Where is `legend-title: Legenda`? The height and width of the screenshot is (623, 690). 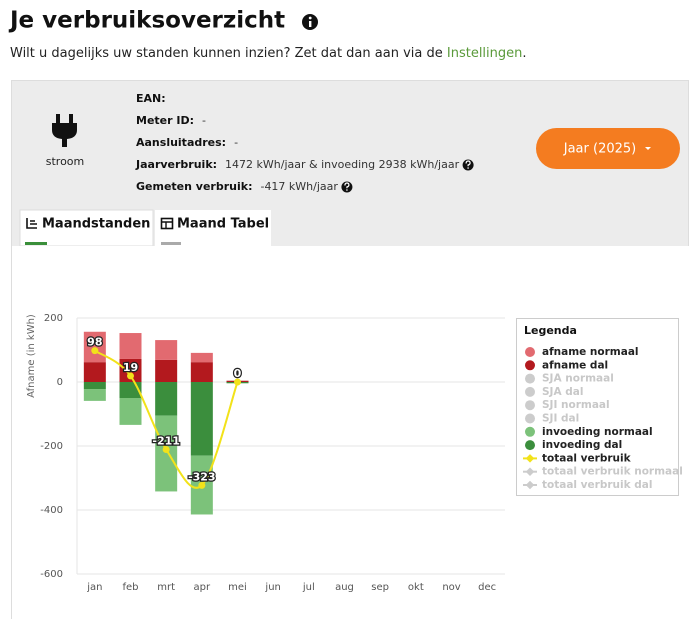
legend-title: Legenda is located at coordinates (550, 330).